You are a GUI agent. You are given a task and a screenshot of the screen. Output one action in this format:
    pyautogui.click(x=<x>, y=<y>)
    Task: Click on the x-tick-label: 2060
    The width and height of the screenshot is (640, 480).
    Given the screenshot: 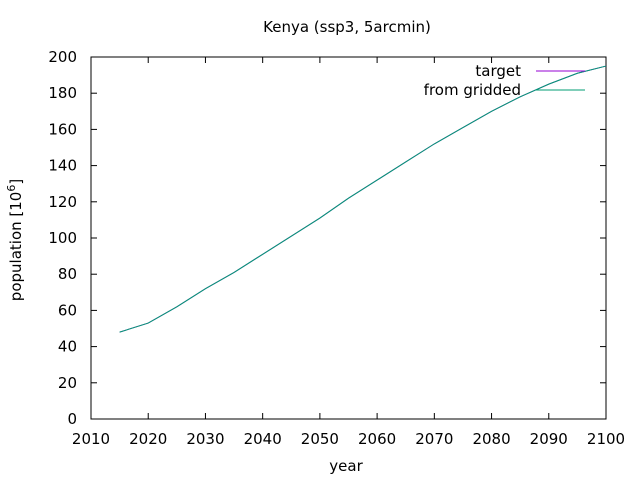 What is the action you would take?
    pyautogui.click(x=377, y=439)
    